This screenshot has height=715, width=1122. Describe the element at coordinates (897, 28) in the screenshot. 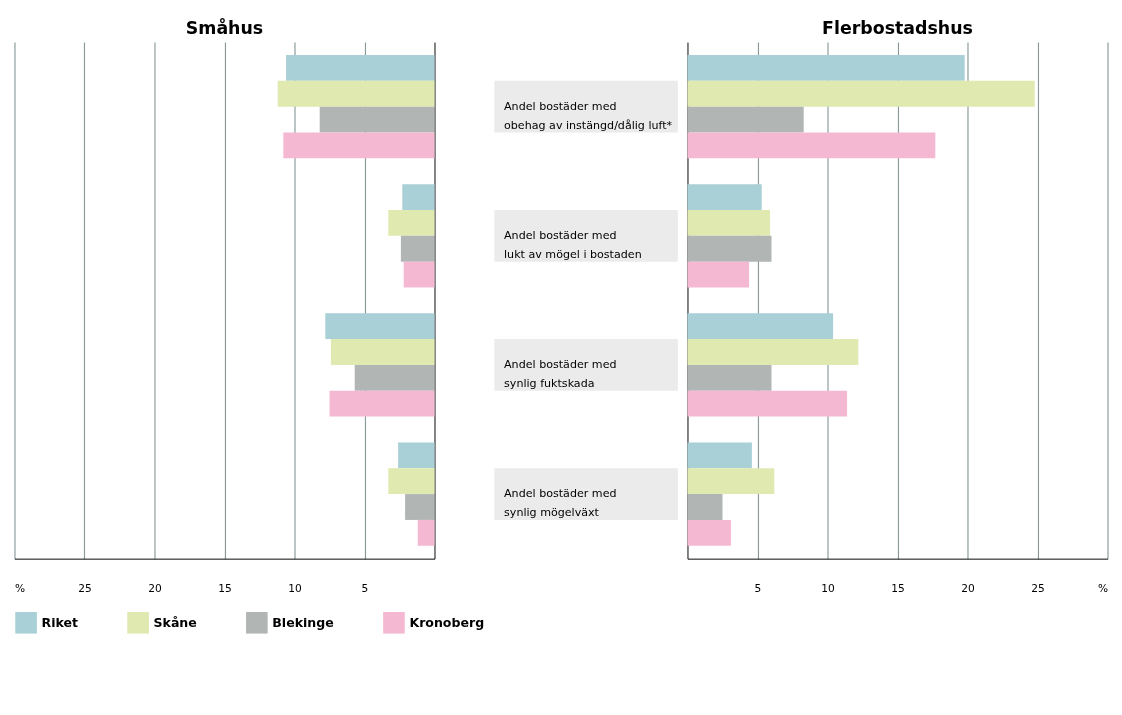

I see `chart-title: Flerbostadshus` at that location.